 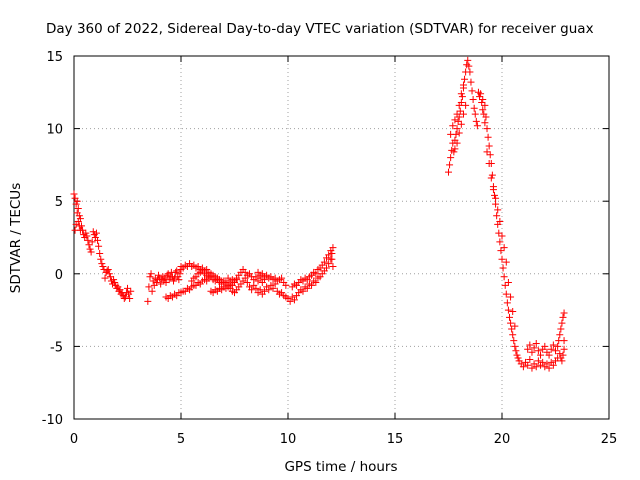 What do you see at coordinates (52, 420) in the screenshot?
I see `y-tick-label: -10` at bounding box center [52, 420].